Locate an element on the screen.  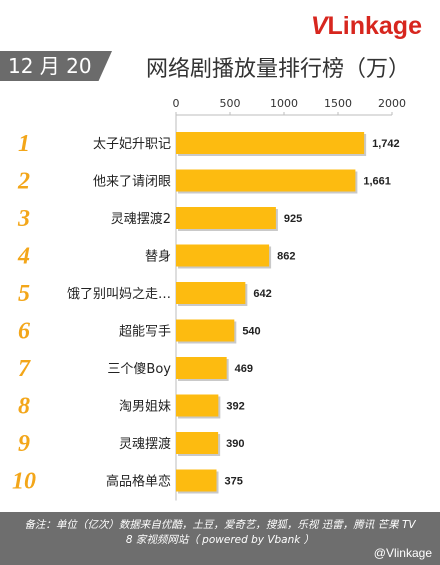
footer-note-line2: 8 家视频网站（ powered by Vbank ） is located at coordinates (220, 540).